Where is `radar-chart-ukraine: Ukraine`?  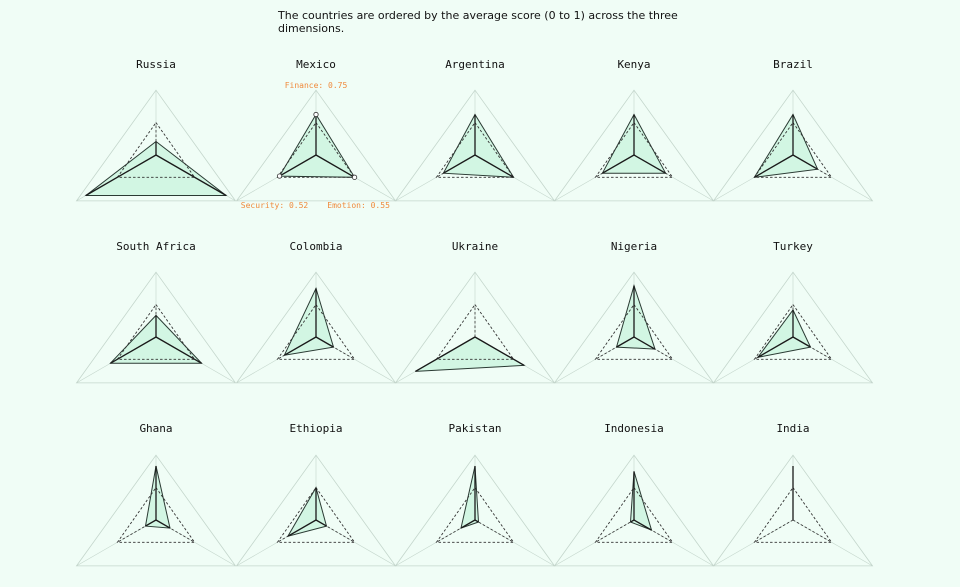 radar-chart-ukraine: Ukraine is located at coordinates (475, 312).